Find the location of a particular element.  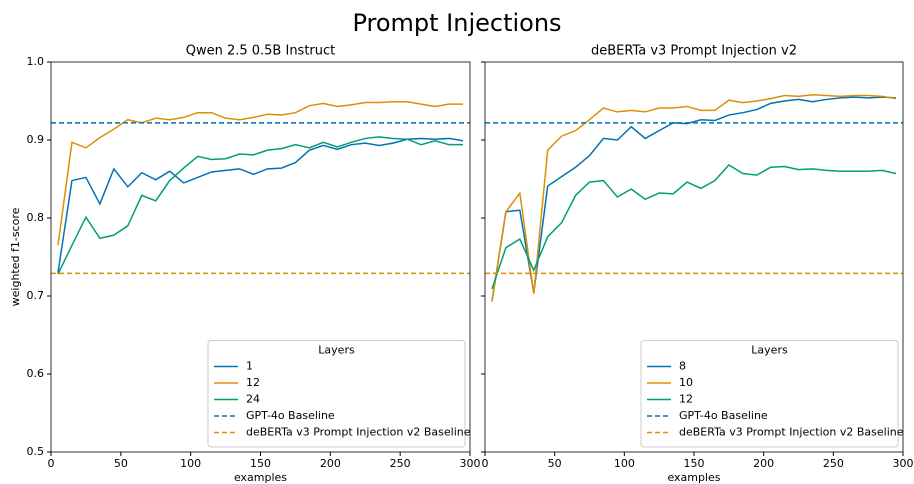

y-tick-label: 0.8 is located at coordinates (36, 217).